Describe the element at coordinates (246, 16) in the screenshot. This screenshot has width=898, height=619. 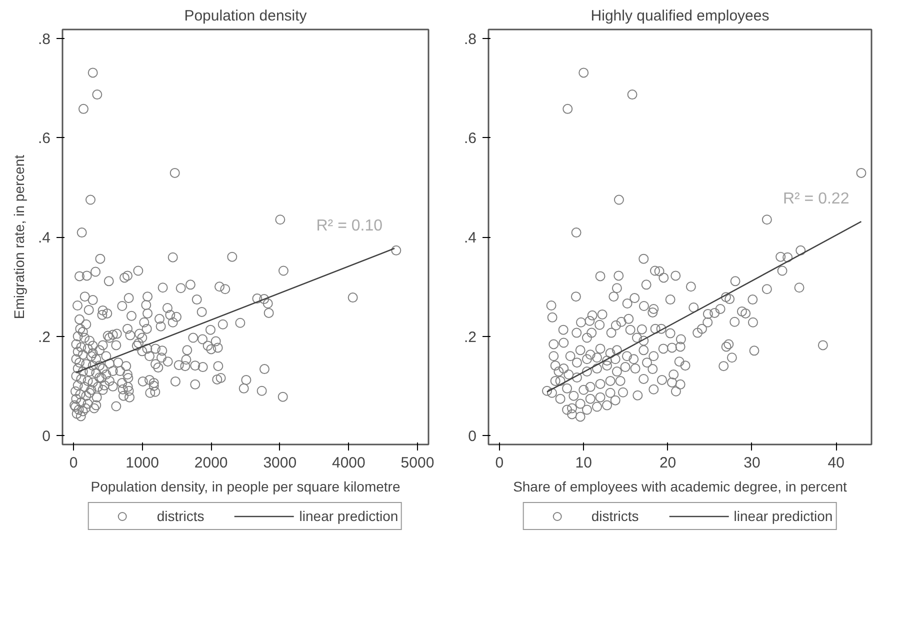
I see `chart-title: Population density` at that location.